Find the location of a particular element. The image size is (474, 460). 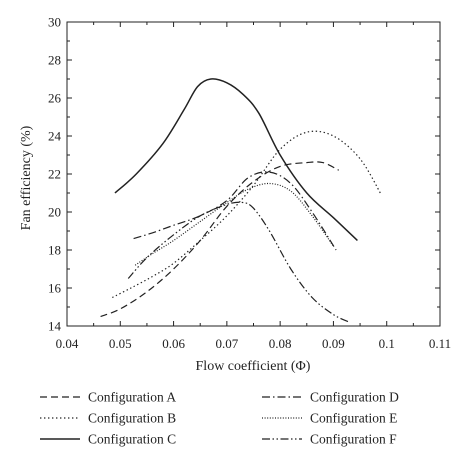

x-tick-label: 0.05 is located at coordinates (120, 343).